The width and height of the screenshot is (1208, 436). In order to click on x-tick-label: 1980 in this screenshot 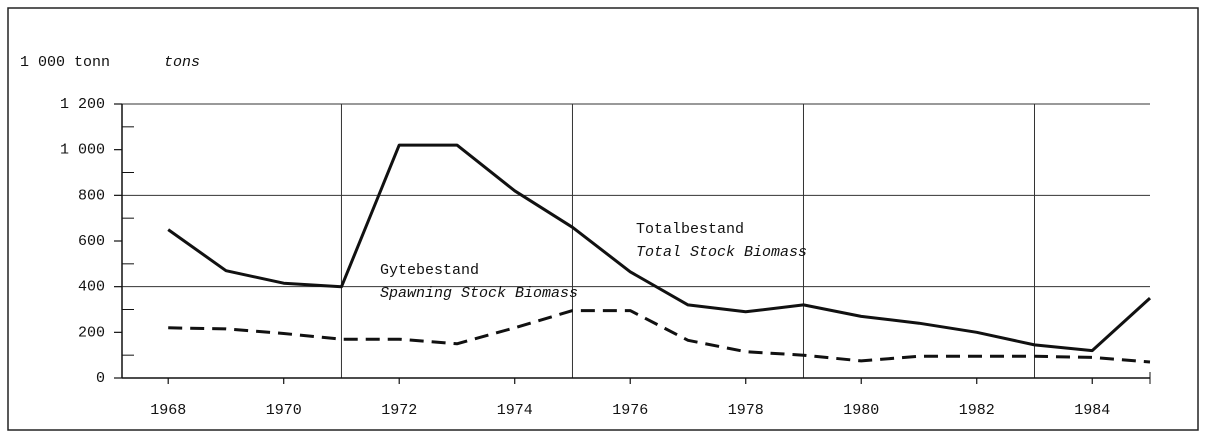, I will do `click(861, 410)`.